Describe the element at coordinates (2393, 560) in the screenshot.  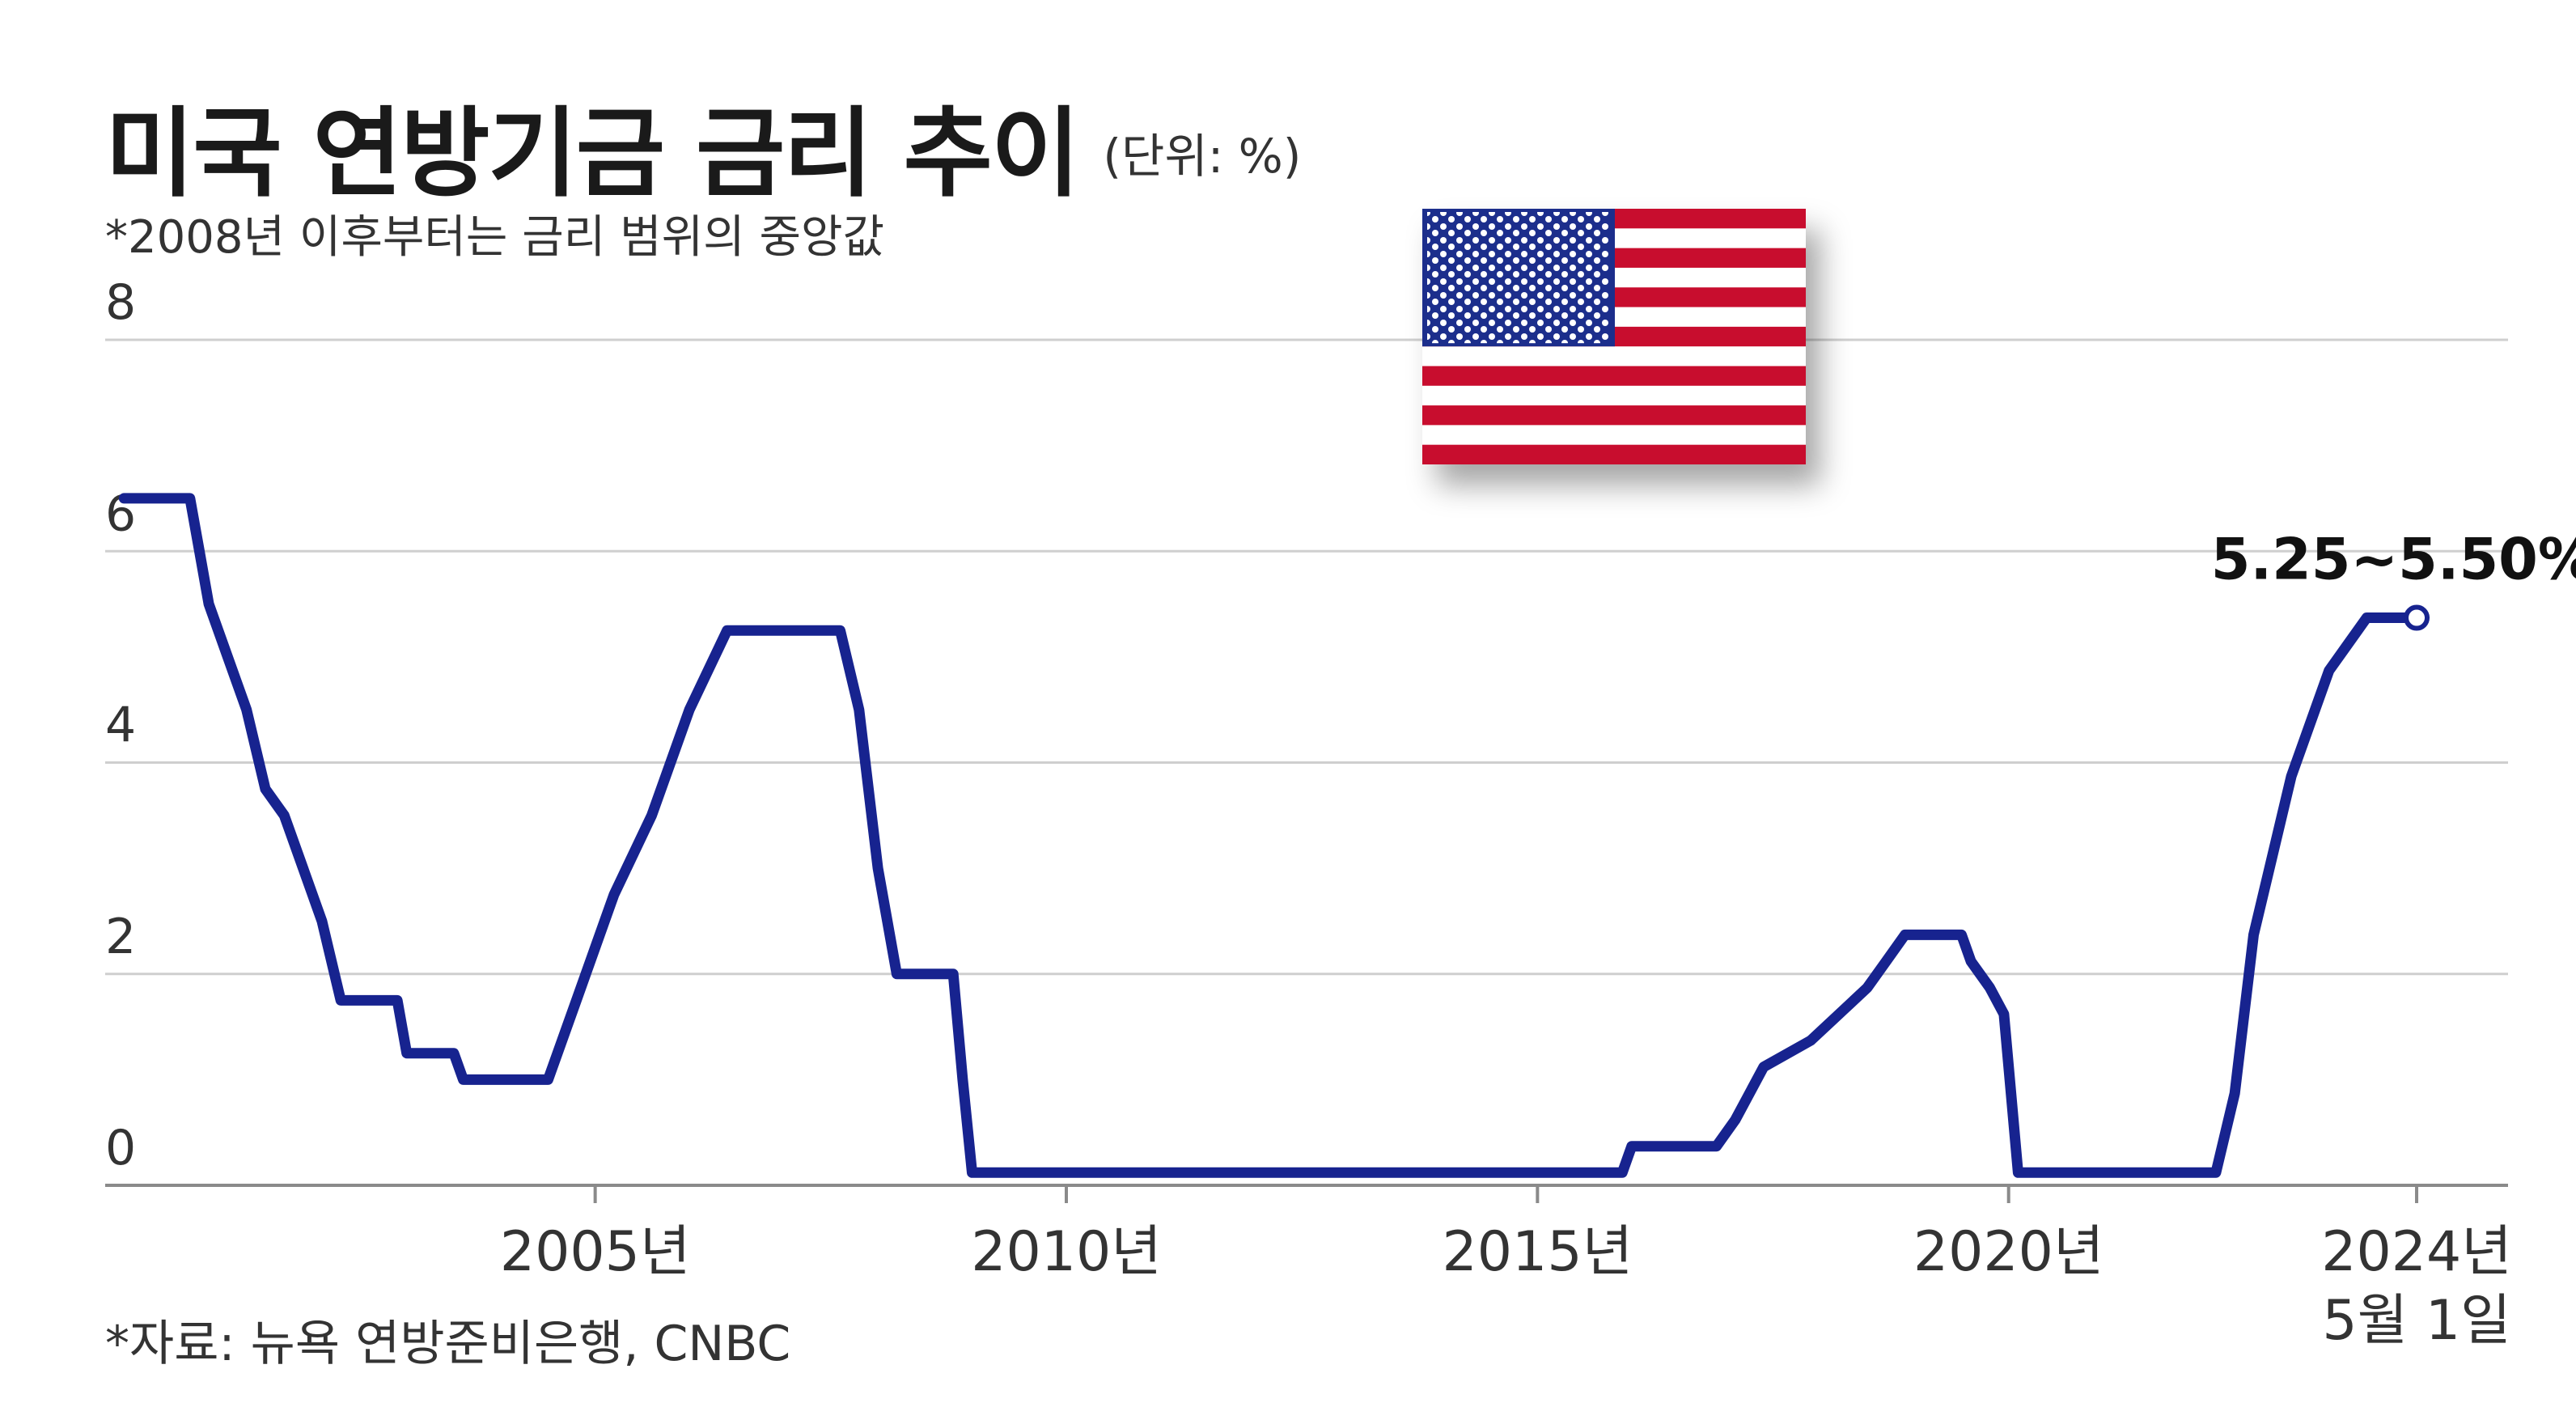
I see `data-label-latest: 5.25~5.50%` at that location.